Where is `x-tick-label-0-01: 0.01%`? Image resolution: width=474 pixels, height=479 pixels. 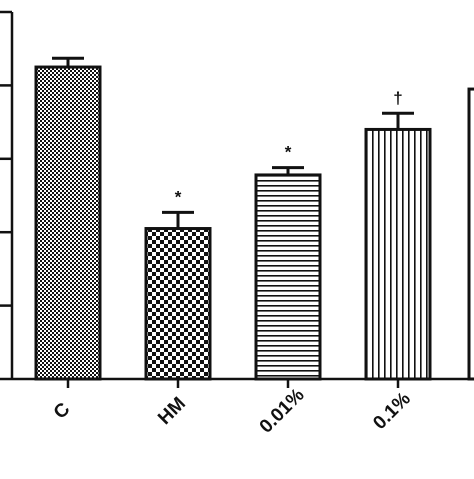 x-tick-label-0-01: 0.01% is located at coordinates (282, 411).